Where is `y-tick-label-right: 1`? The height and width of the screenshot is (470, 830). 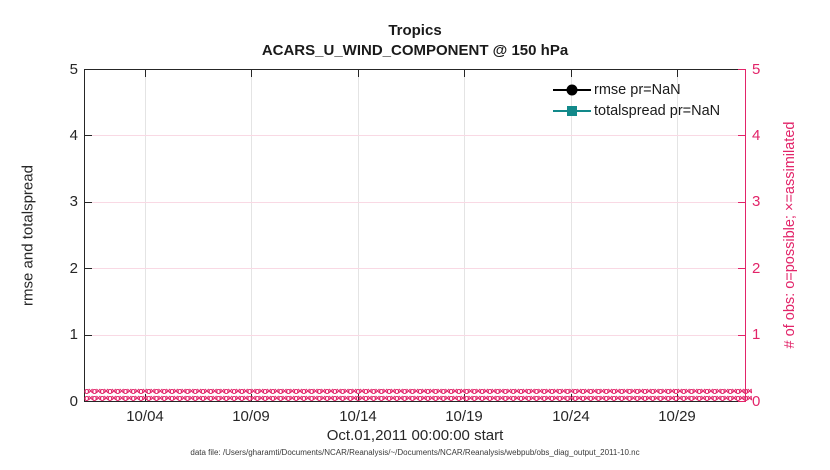
y-tick-label-right: 1 is located at coordinates (756, 334).